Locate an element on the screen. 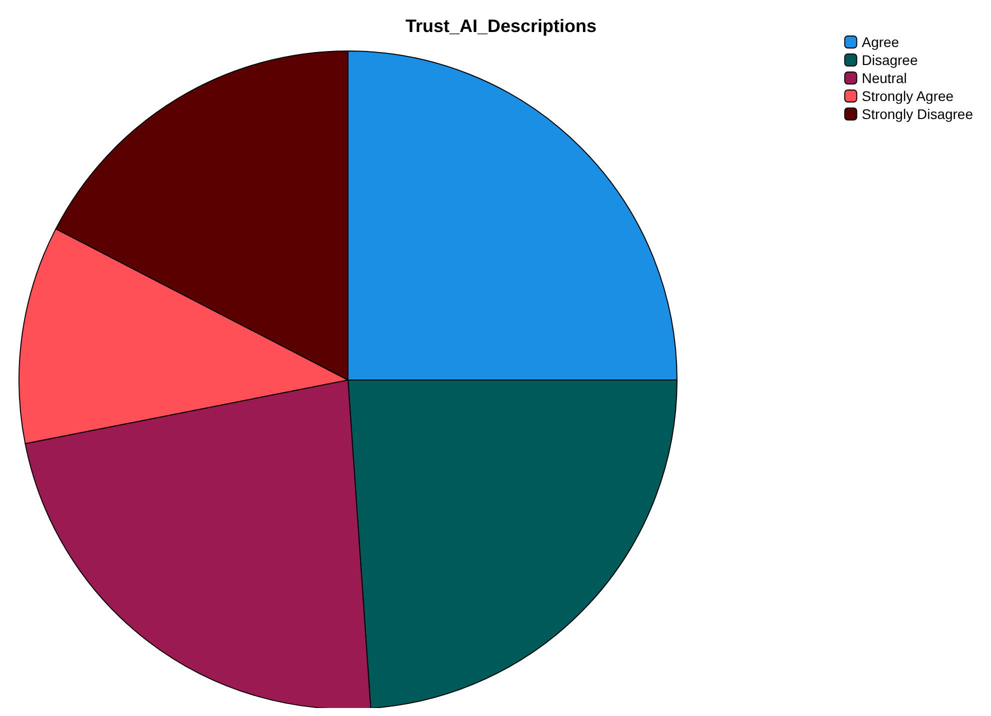 This screenshot has height=716, width=991. legend-label: Neutral is located at coordinates (884, 78).